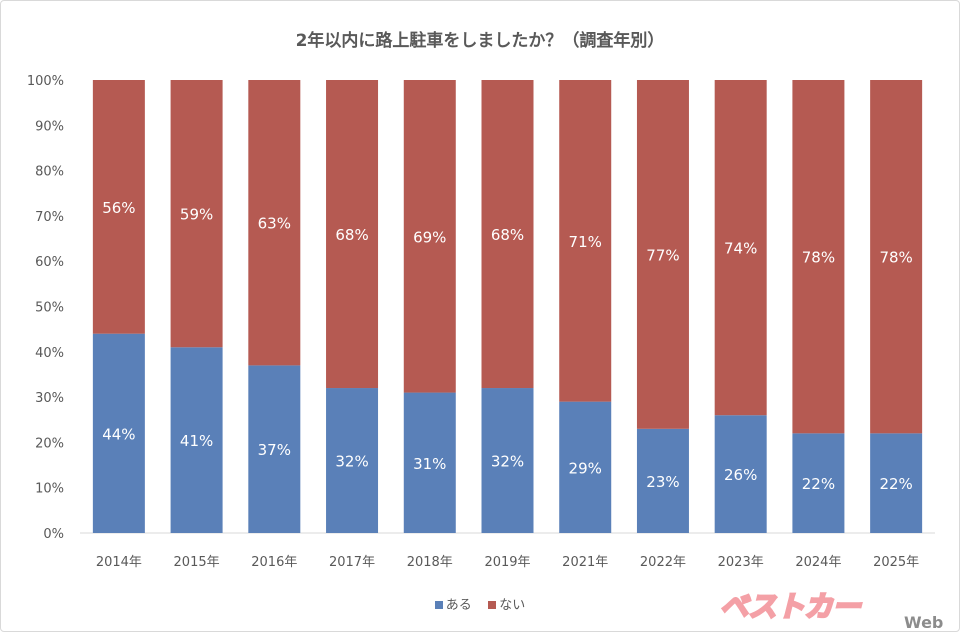 The width and height of the screenshot is (960, 634). I want to click on y-tick-label: 0%, so click(53, 534).